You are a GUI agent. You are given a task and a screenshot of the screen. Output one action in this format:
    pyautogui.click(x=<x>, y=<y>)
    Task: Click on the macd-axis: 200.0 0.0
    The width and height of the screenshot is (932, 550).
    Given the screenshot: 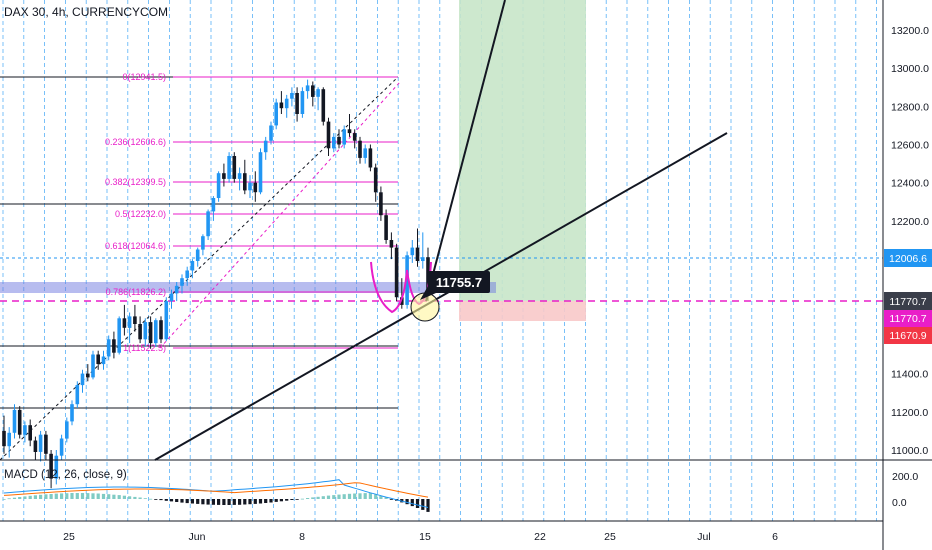 What is the action you would take?
    pyautogui.click(x=905, y=490)
    